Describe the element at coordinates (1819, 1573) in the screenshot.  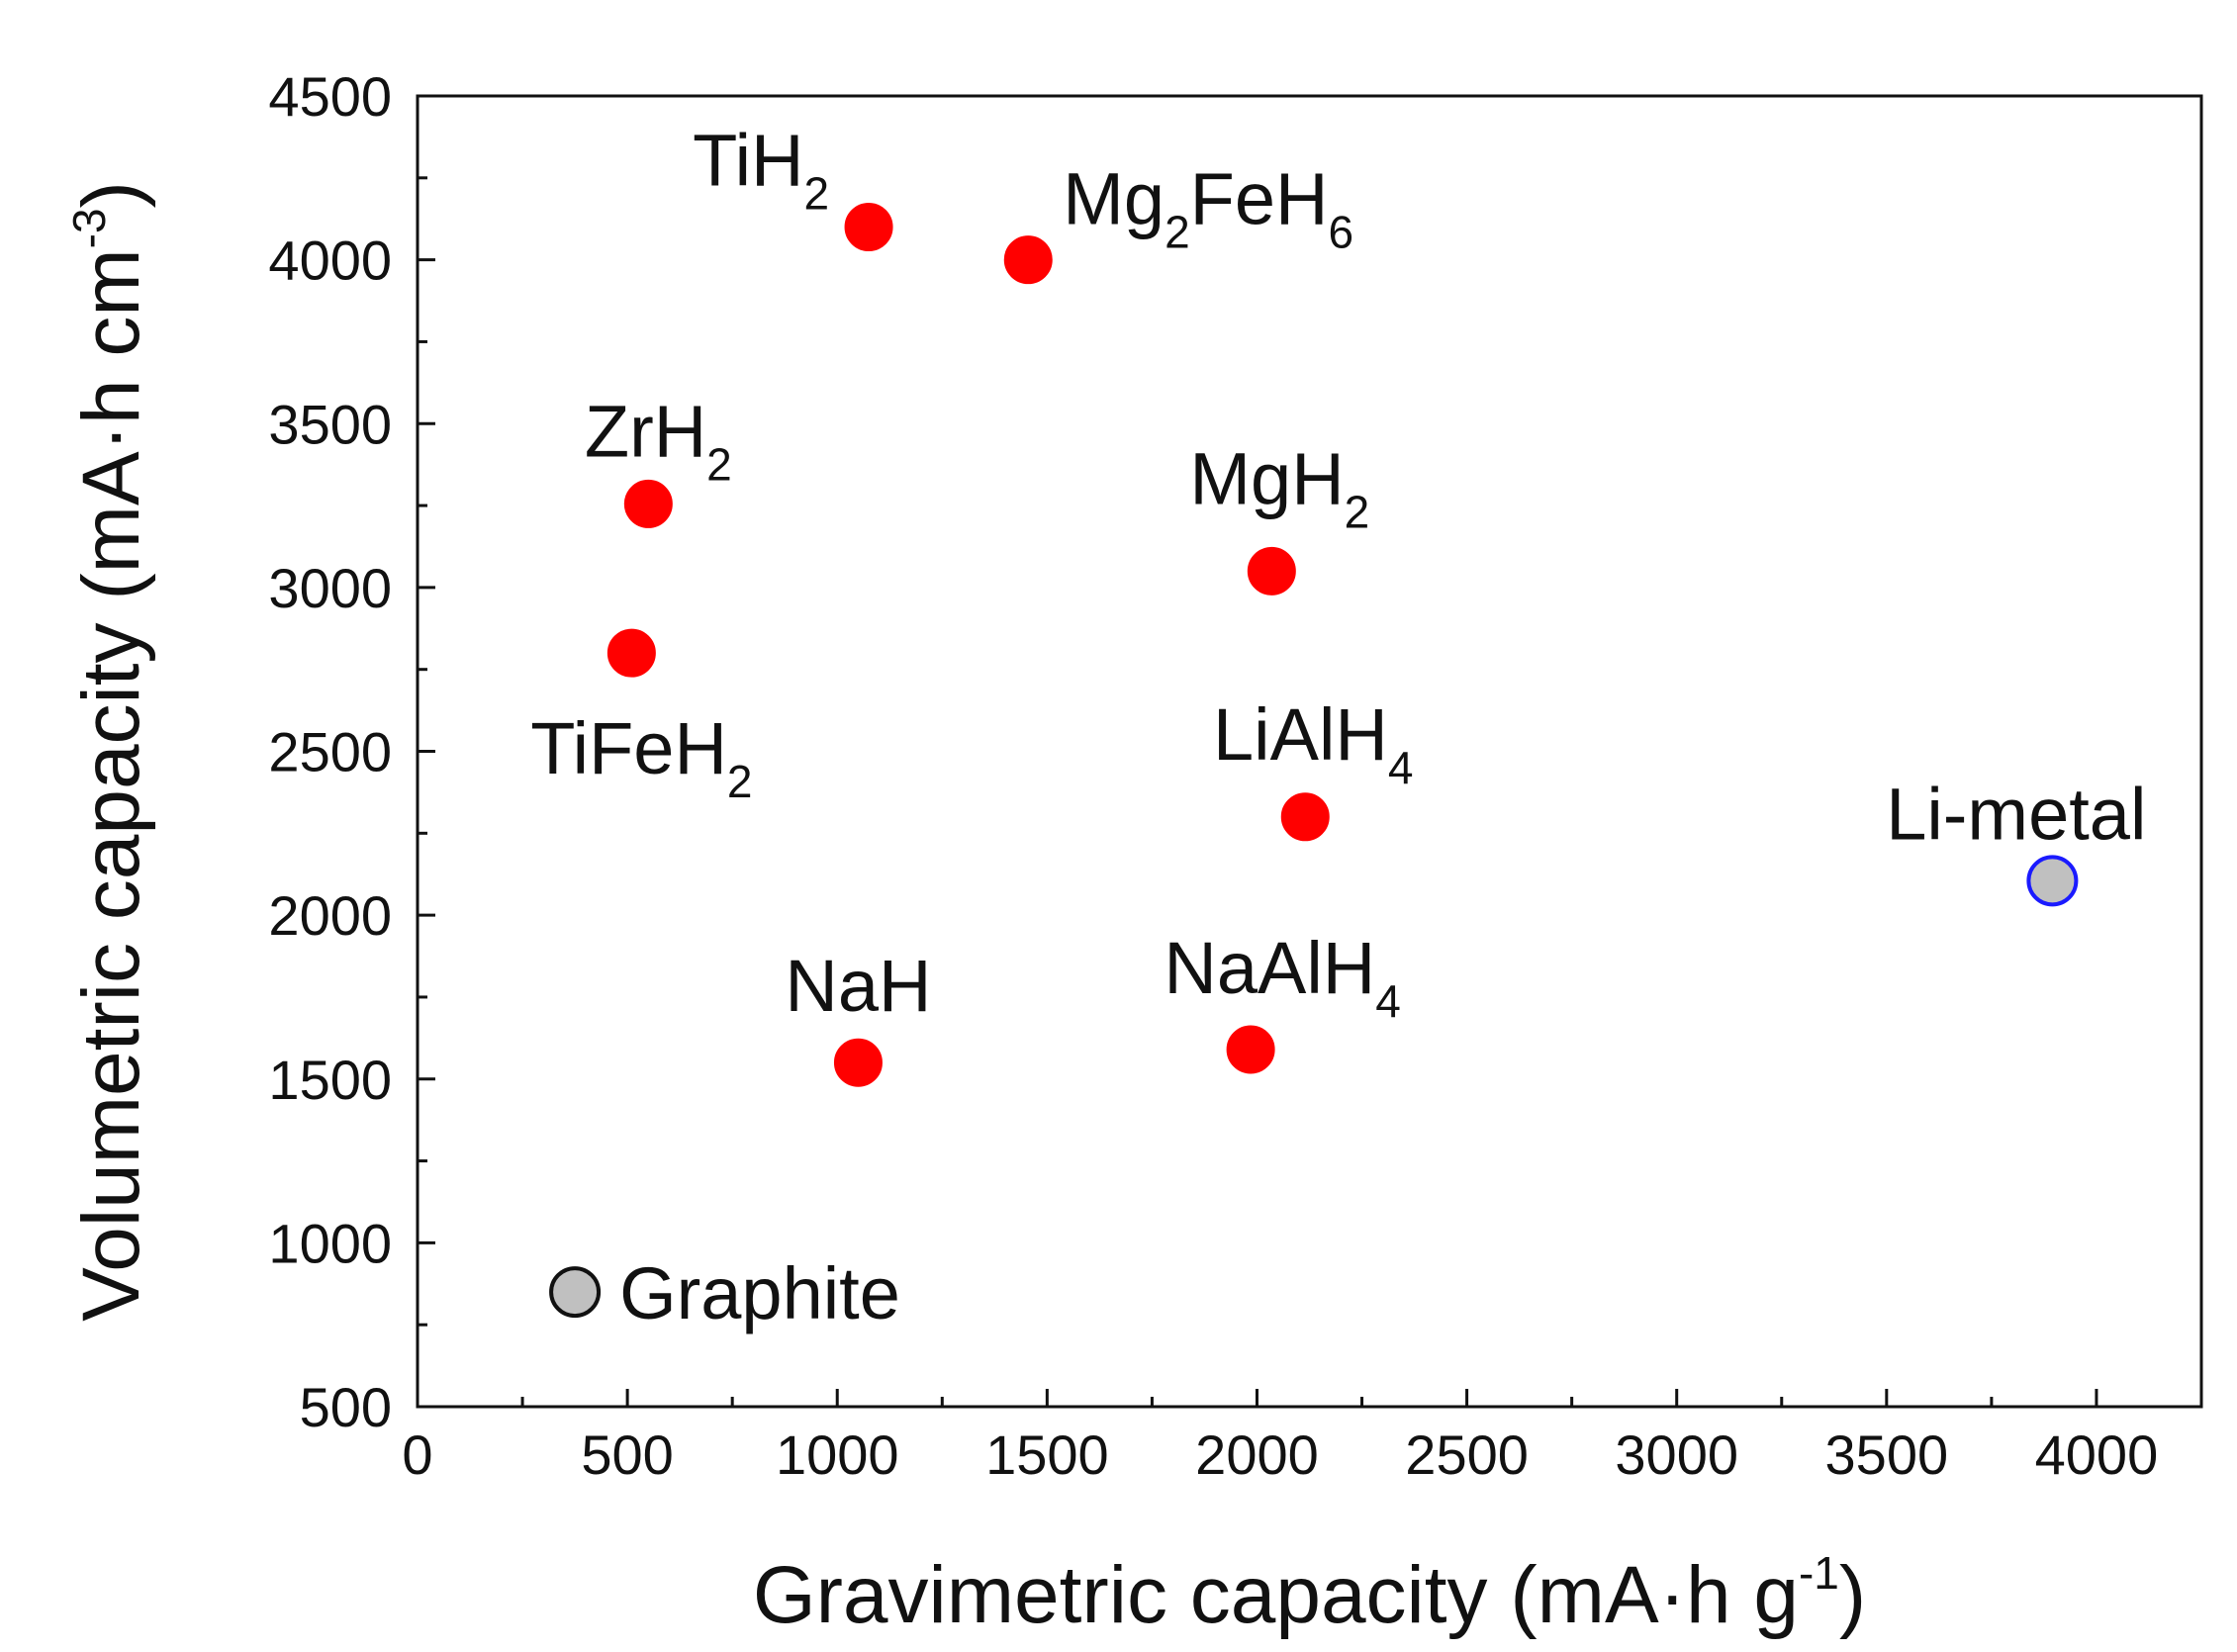
I see `x-axis-title-sup: -1` at that location.